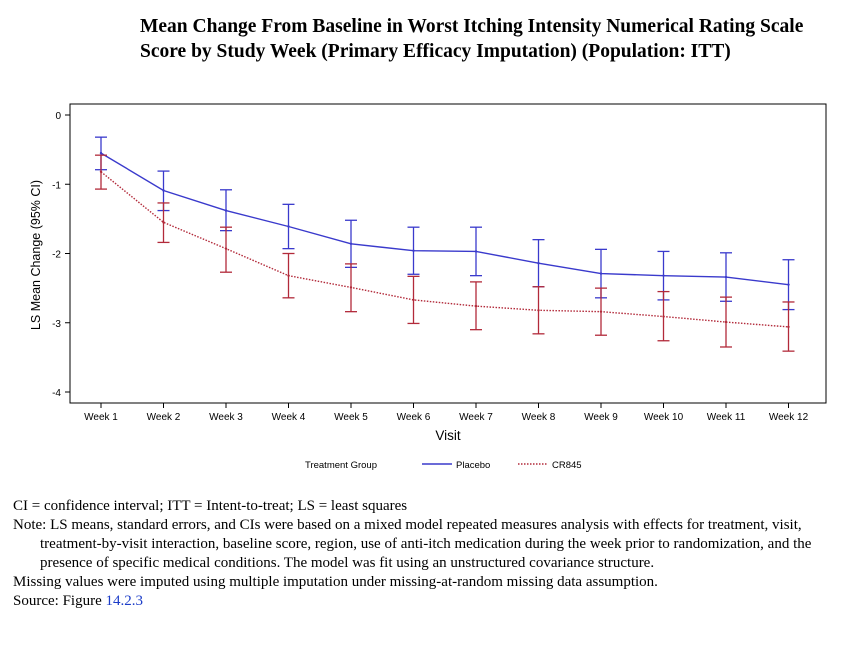 Image resolution: width=850 pixels, height=668 pixels. I want to click on y-tick-label: -4, so click(56, 393).